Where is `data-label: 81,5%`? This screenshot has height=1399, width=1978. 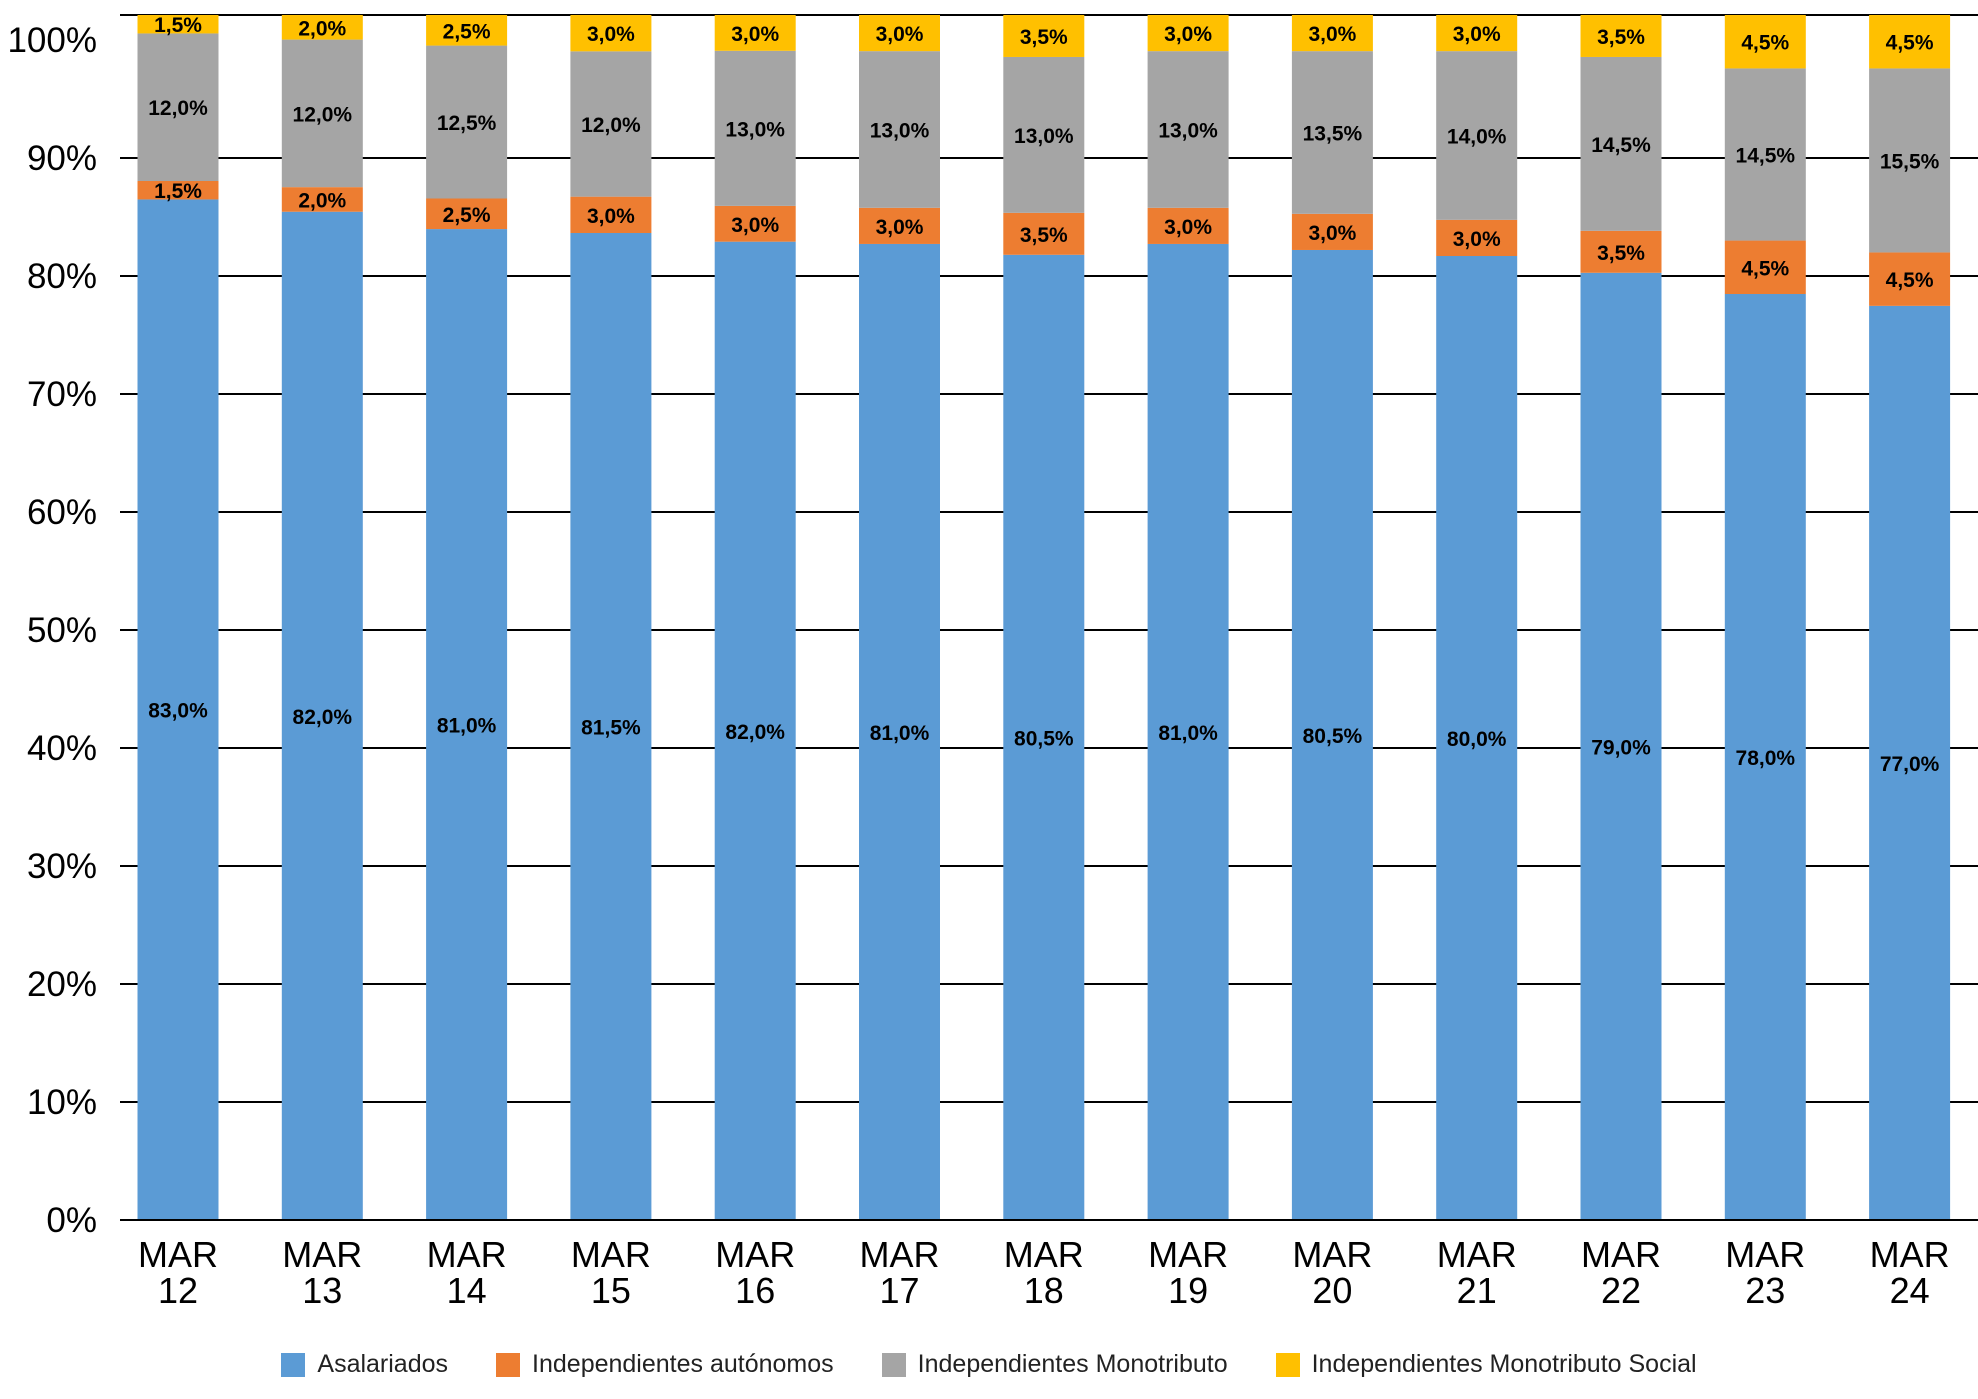 data-label: 81,5% is located at coordinates (611, 727).